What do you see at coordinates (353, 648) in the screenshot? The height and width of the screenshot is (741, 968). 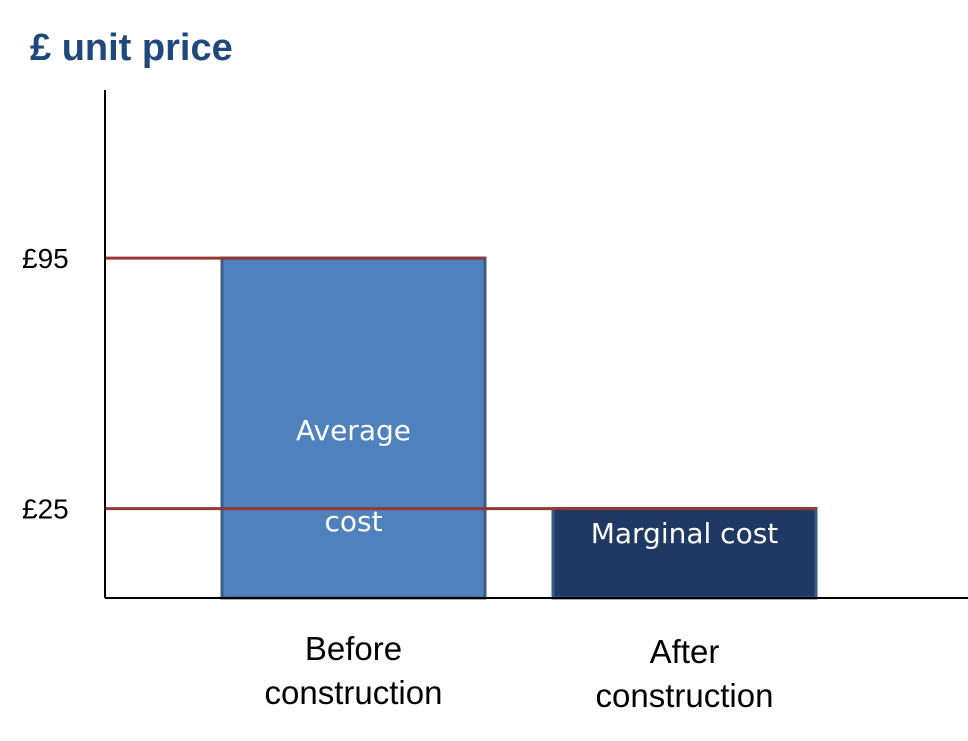 I see `category-label-1-line-1: Before` at bounding box center [353, 648].